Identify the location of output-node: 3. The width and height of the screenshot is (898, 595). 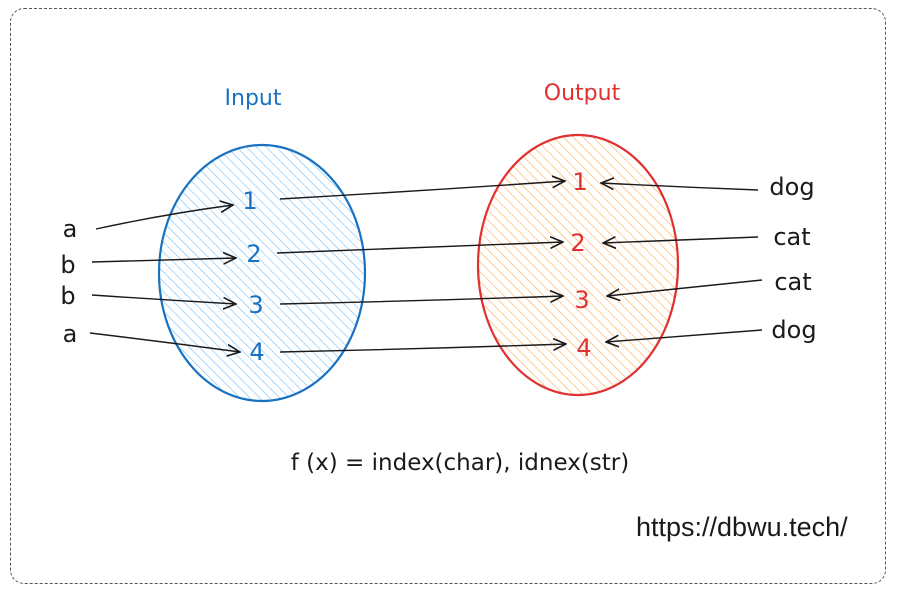
(581, 300).